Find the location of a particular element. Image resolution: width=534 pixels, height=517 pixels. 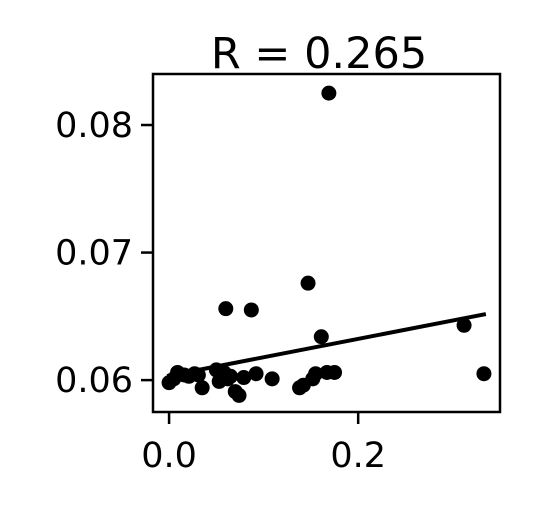

y-tick-label: 0.07 is located at coordinates (94, 254).